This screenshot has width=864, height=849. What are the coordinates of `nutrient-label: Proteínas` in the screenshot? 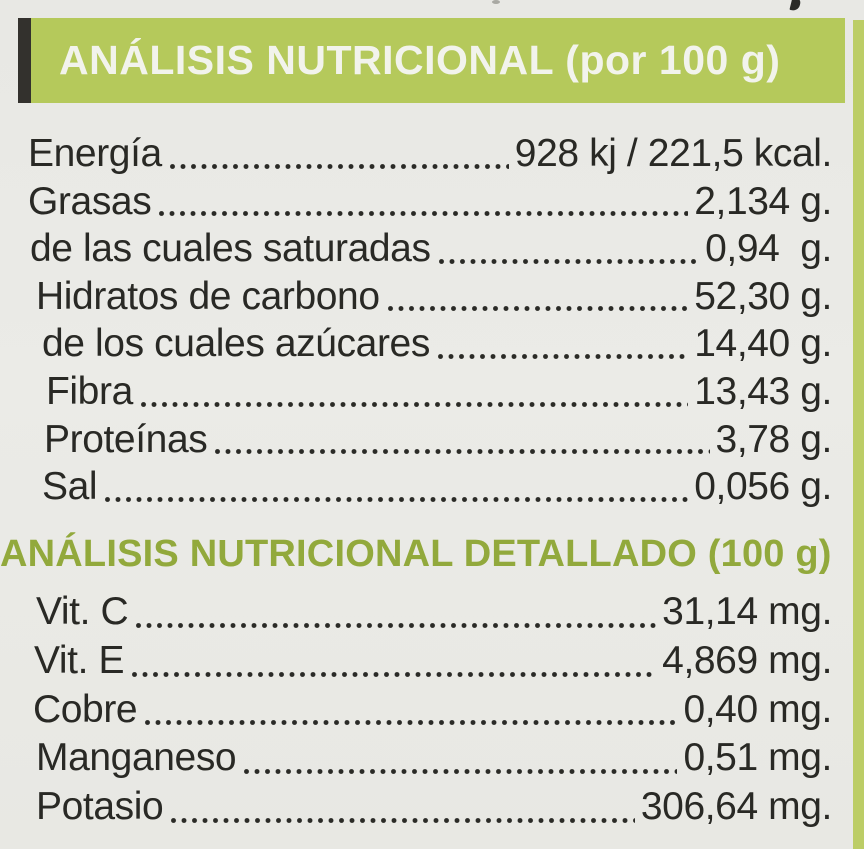 It's located at (126, 439).